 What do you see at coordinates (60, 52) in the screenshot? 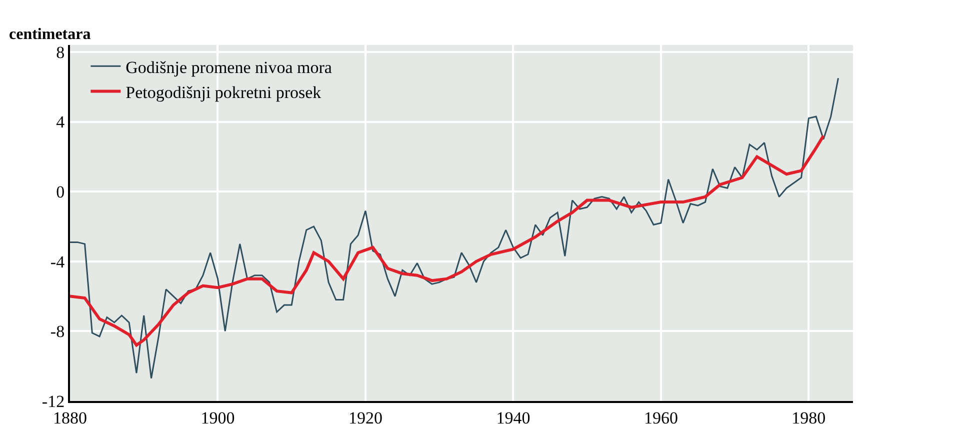
I see `y-tick-label: 8` at bounding box center [60, 52].